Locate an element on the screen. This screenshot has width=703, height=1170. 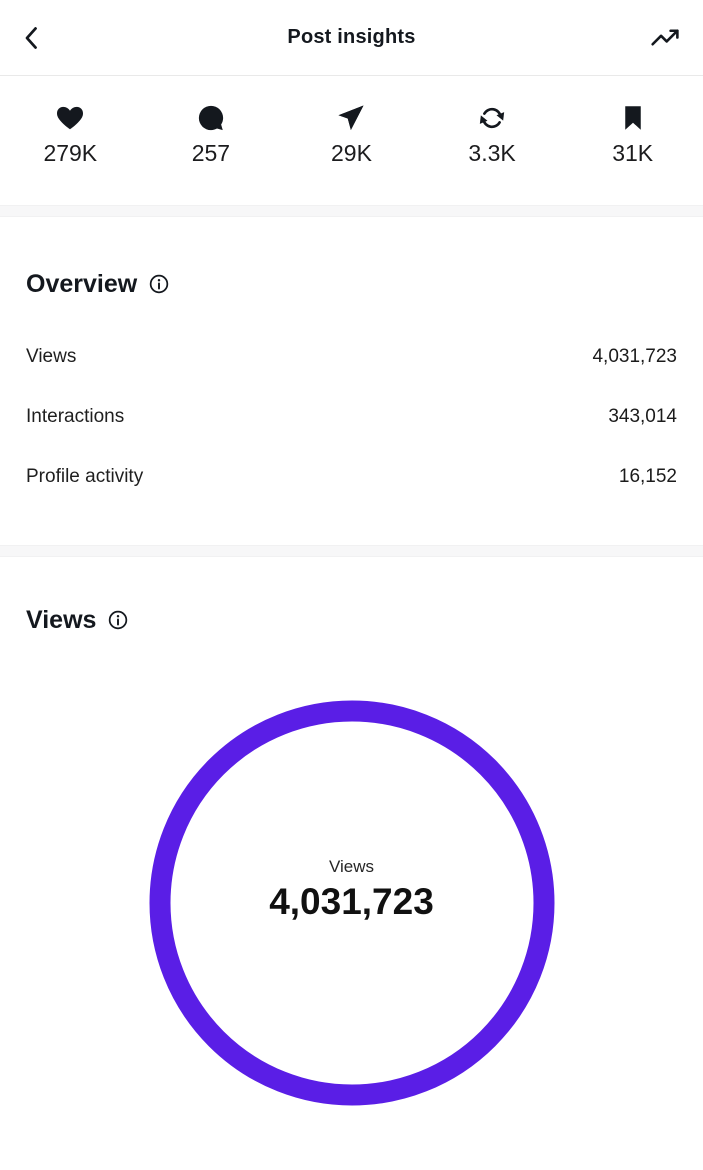
shares-count: 29K is located at coordinates (351, 153).